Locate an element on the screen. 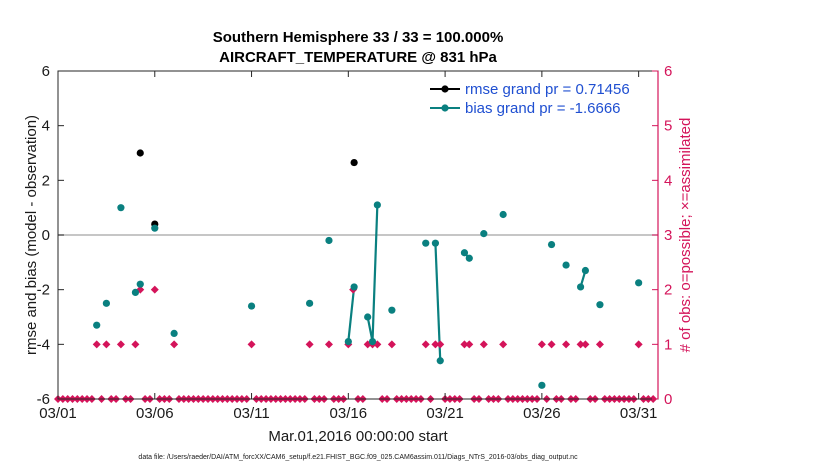 This screenshot has width=830, height=470. y-right-tick-label: 6 is located at coordinates (668, 71).